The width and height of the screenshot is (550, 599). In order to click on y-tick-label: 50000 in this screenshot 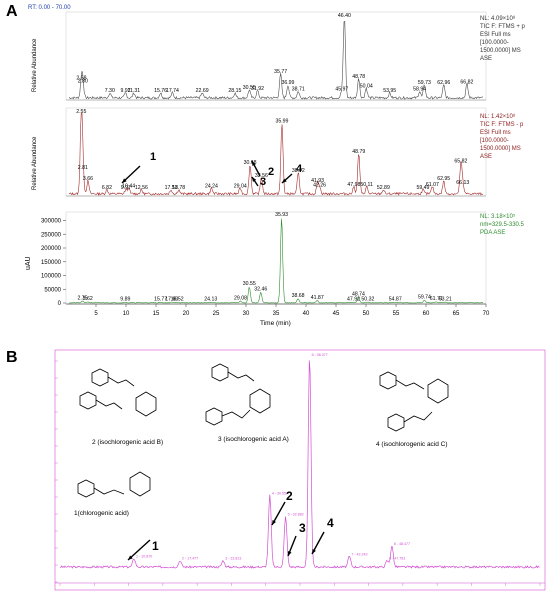, I will do `click(52, 290)`.